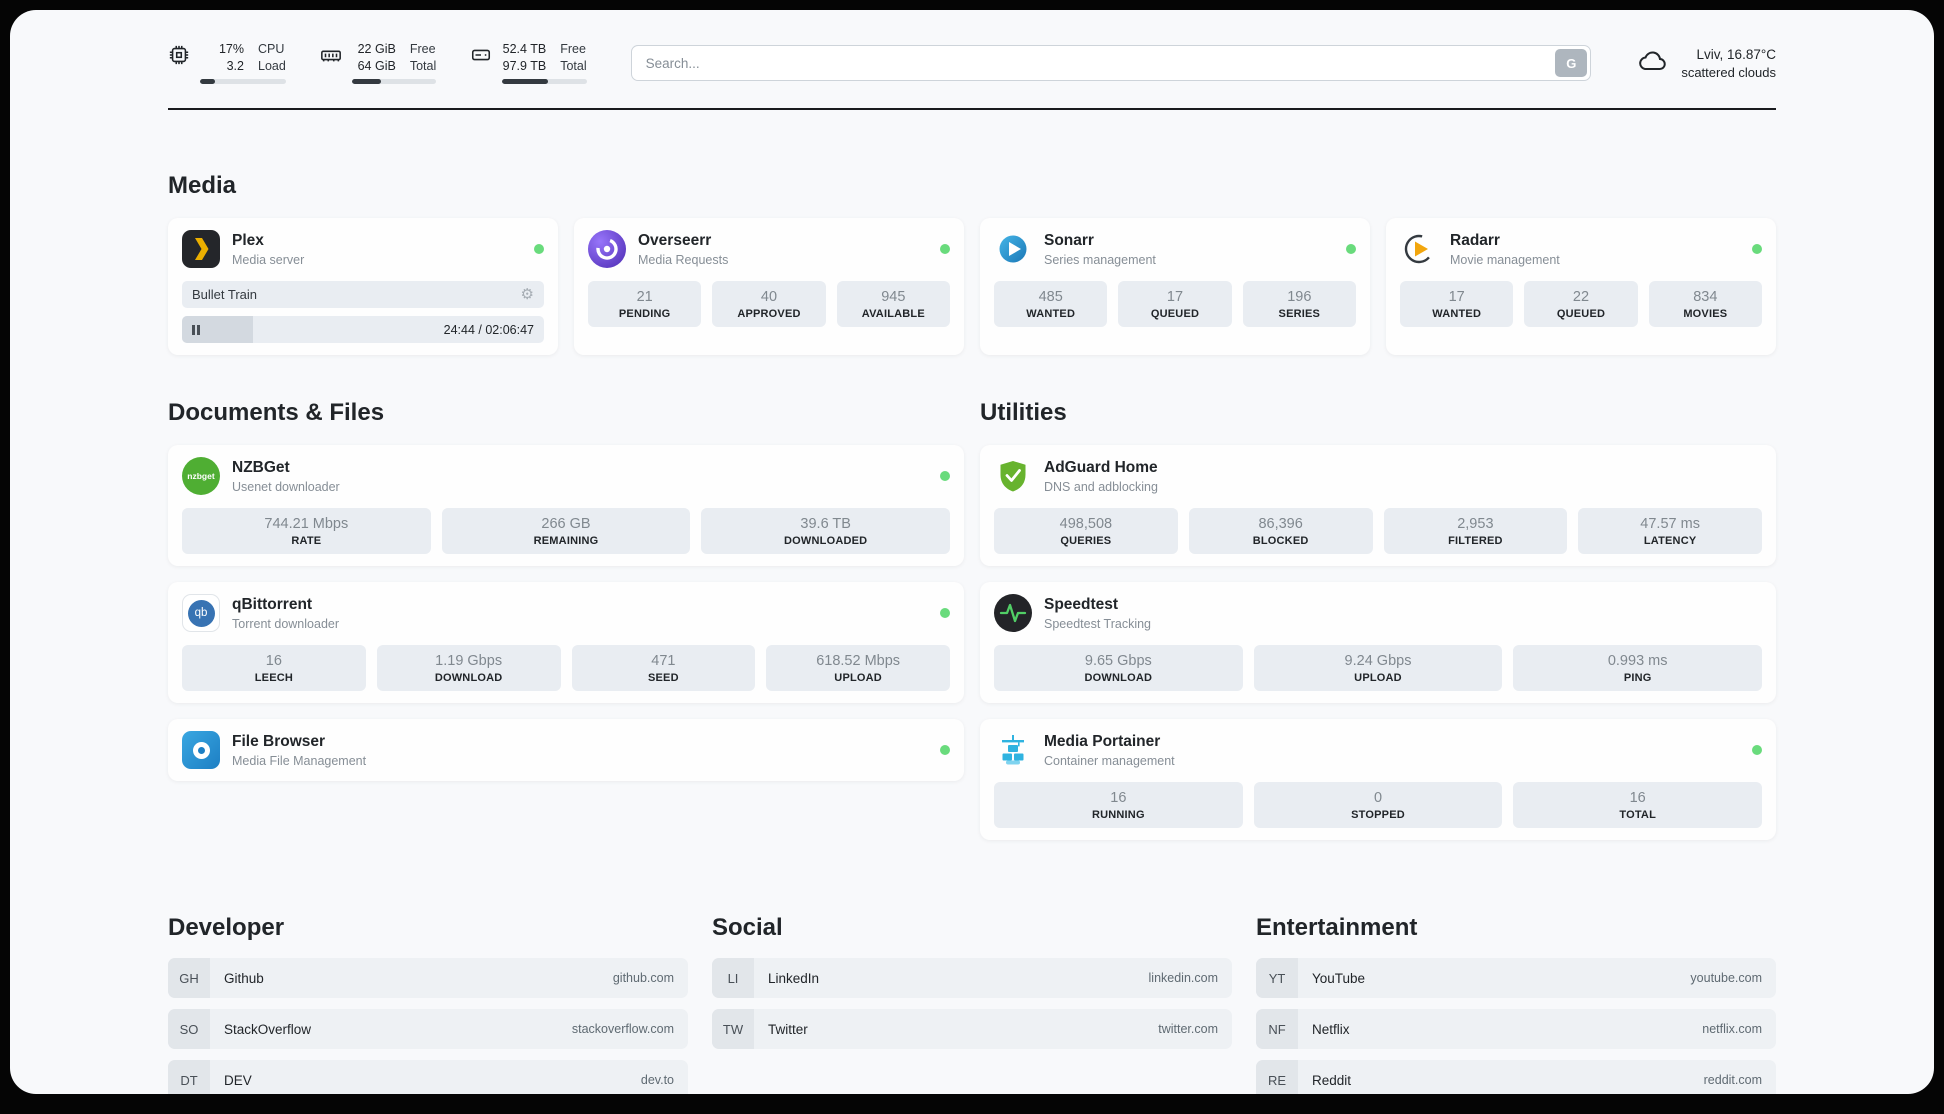  Describe the element at coordinates (428, 978) in the screenshot. I see `bookmark-github: GH Github github.com` at that location.